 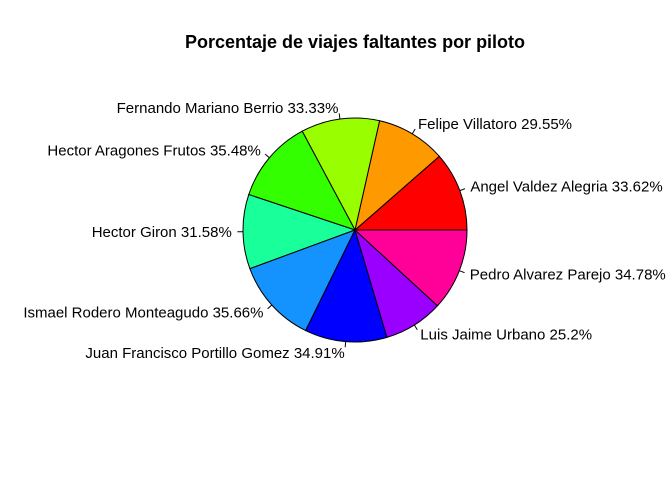 What do you see at coordinates (566, 187) in the screenshot?
I see `slice-label: Angel Valdez Alegria 33.62%` at bounding box center [566, 187].